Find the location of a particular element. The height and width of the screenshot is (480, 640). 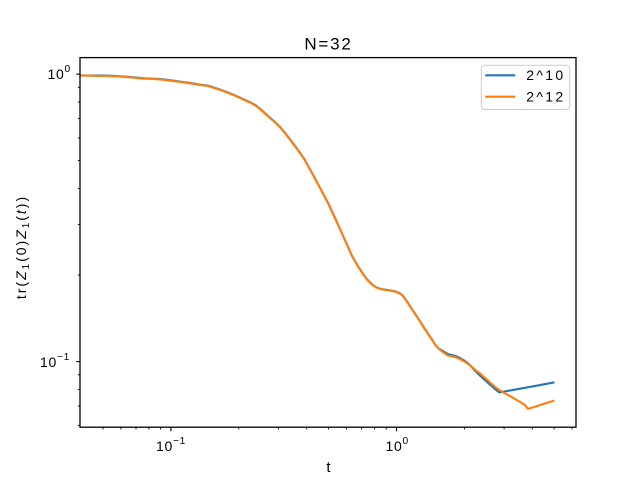

svg-text: 2^10 is located at coordinates (545, 75).